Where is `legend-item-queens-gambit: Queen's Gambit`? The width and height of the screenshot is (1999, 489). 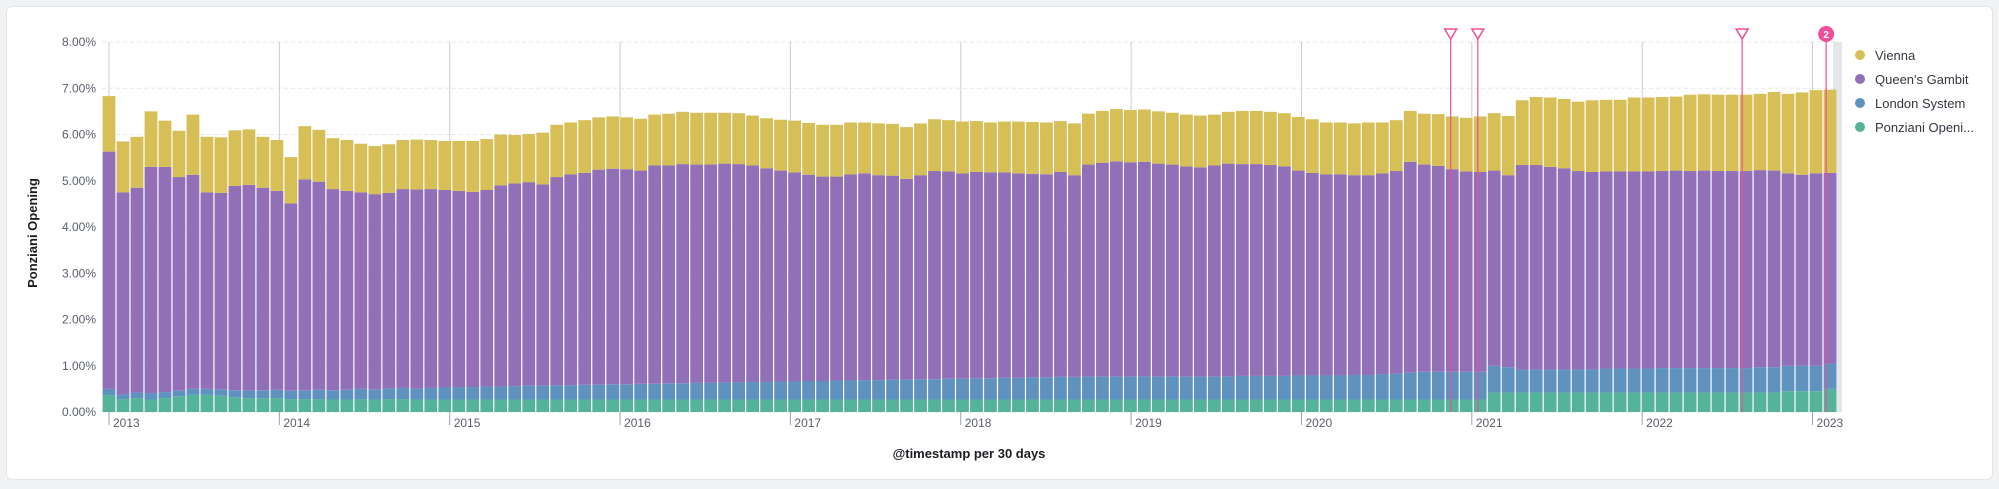 legend-item-queens-gambit: Queen's Gambit is located at coordinates (1914, 79).